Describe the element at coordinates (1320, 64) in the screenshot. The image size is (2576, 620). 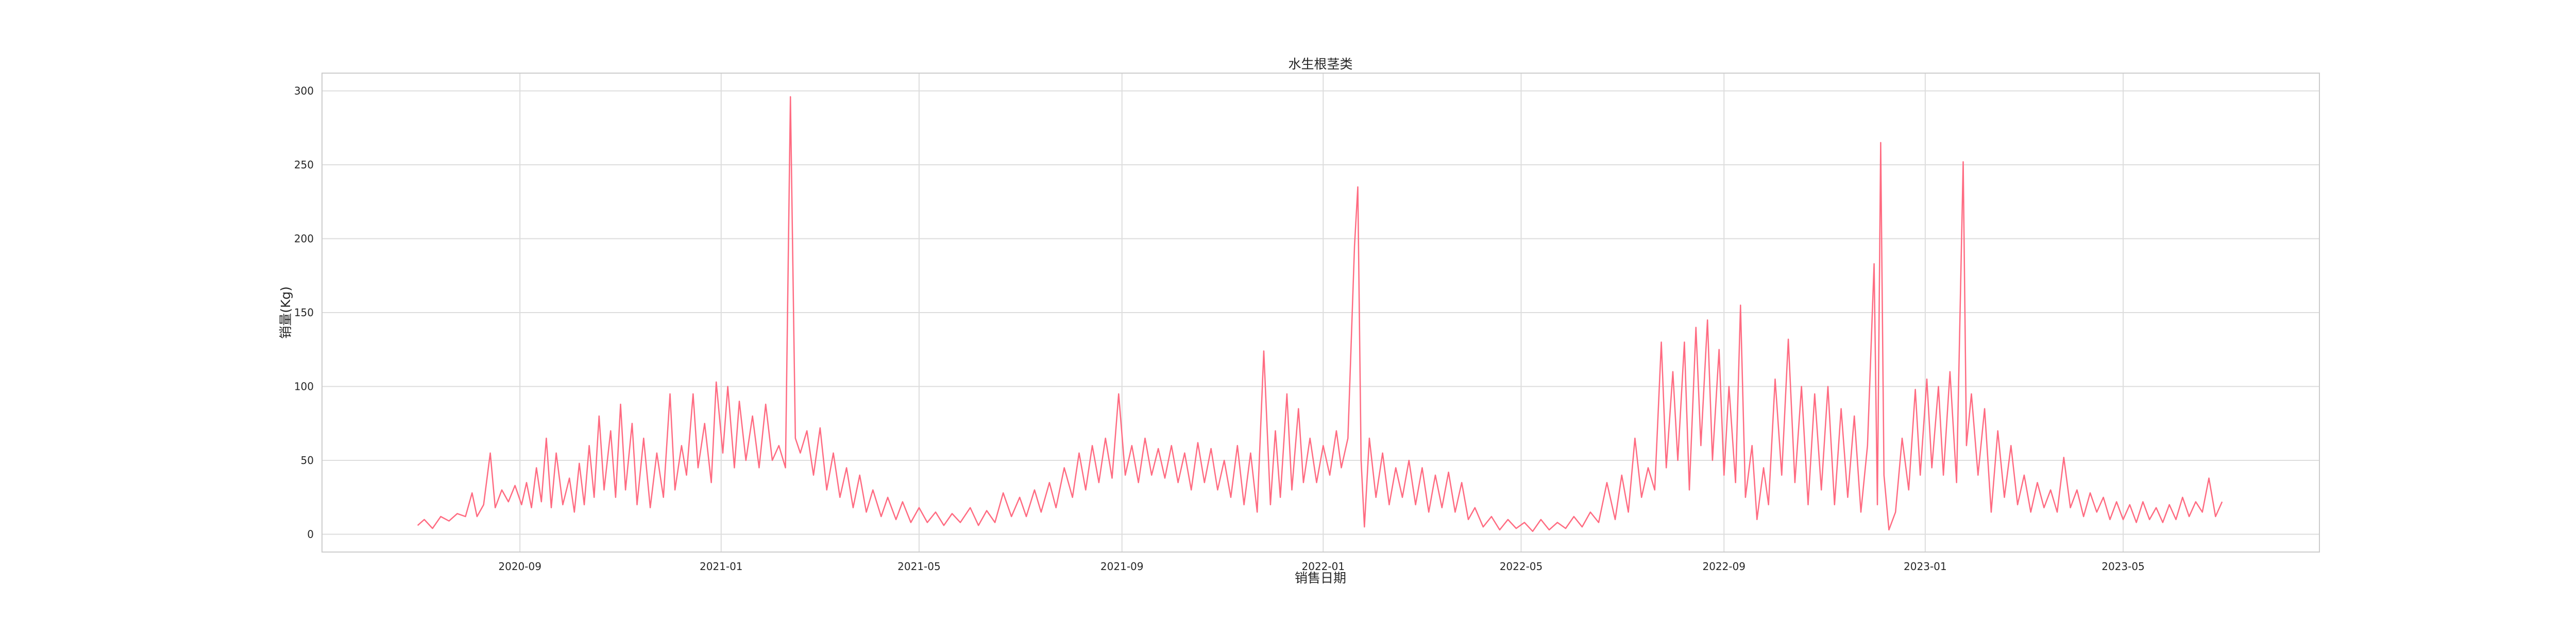
I see `chart-title: 水生根茎类` at that location.